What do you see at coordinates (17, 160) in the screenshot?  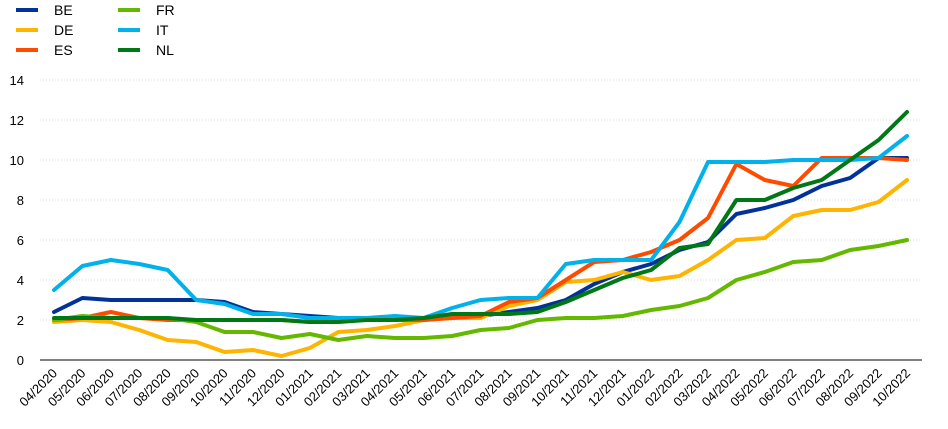 I see `y-tick-label: 10` at bounding box center [17, 160].